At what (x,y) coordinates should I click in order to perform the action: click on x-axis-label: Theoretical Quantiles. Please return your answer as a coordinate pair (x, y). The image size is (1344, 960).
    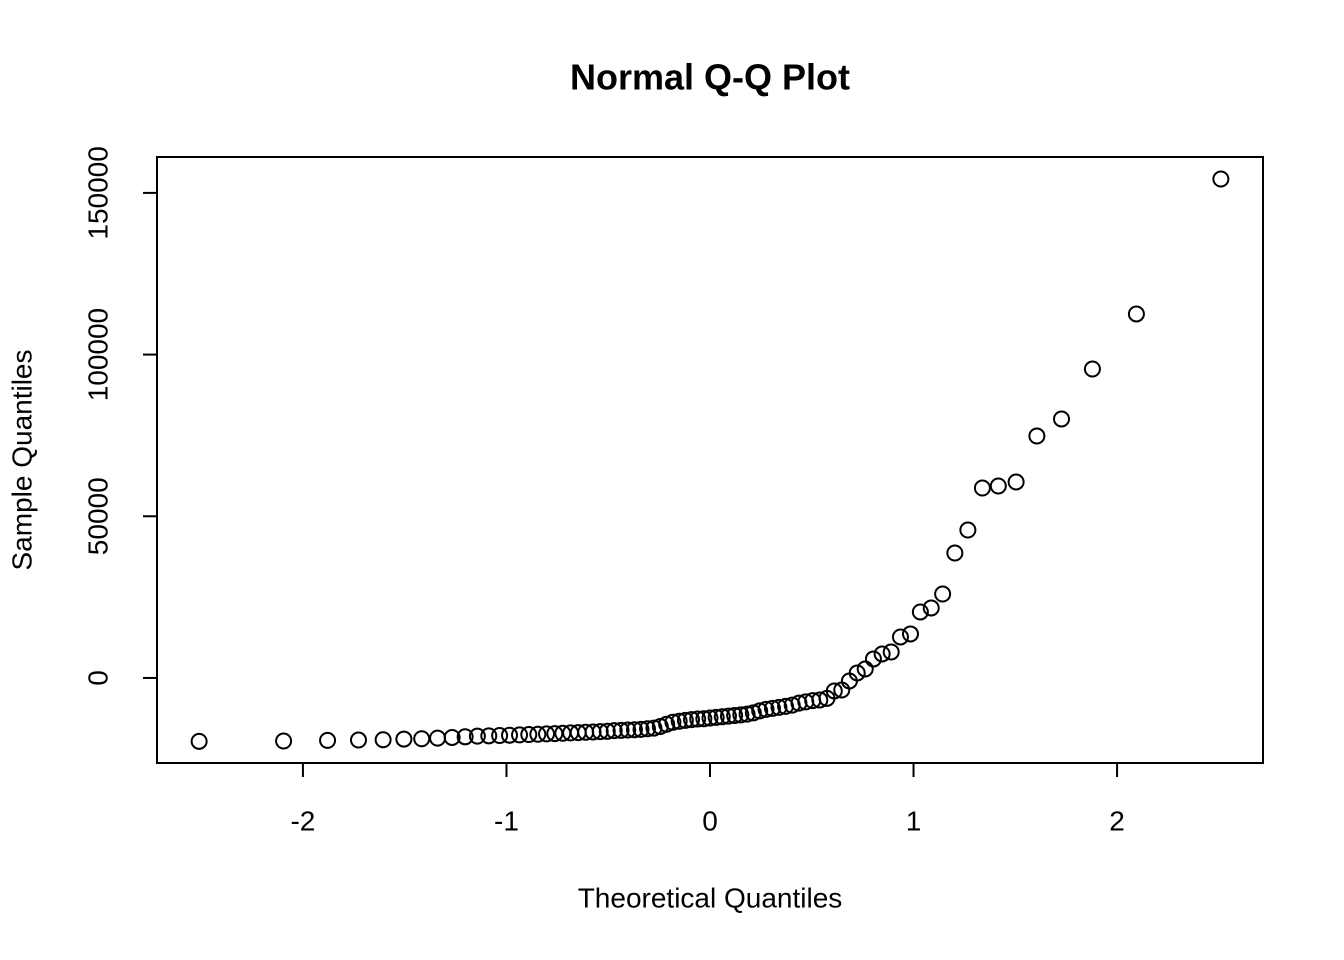
    Looking at the image, I should click on (710, 897).